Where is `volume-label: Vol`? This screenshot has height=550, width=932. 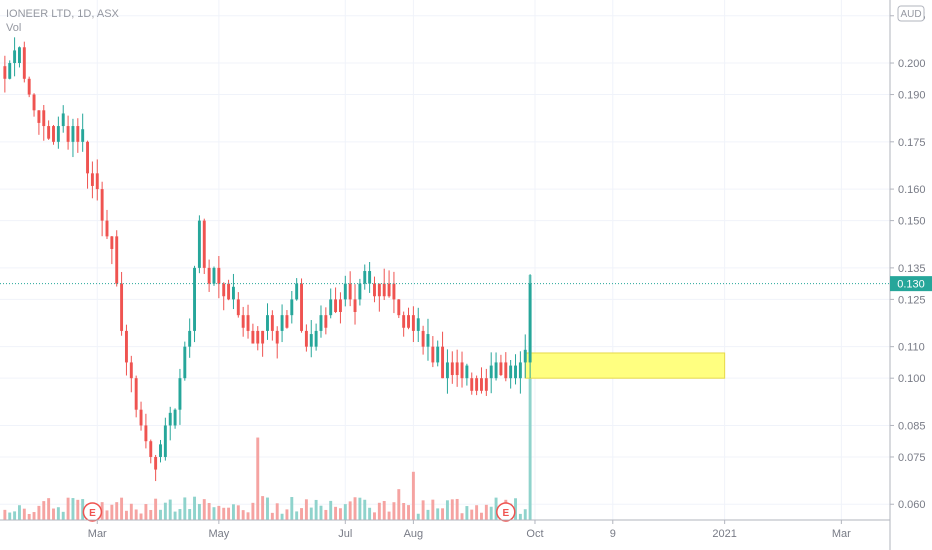 volume-label: Vol is located at coordinates (14, 28).